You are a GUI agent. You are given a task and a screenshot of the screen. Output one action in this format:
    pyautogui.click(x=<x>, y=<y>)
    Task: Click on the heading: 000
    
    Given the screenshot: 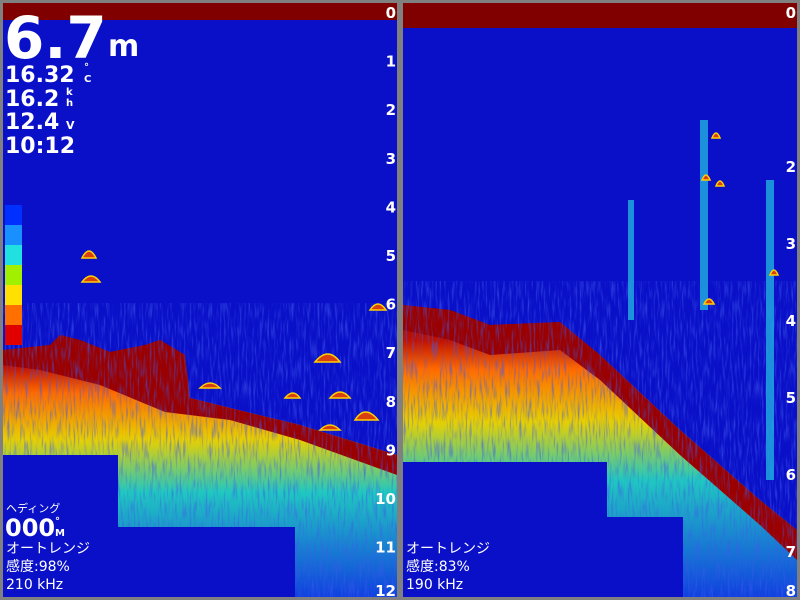 What is the action you would take?
    pyautogui.click(x=30, y=528)
    